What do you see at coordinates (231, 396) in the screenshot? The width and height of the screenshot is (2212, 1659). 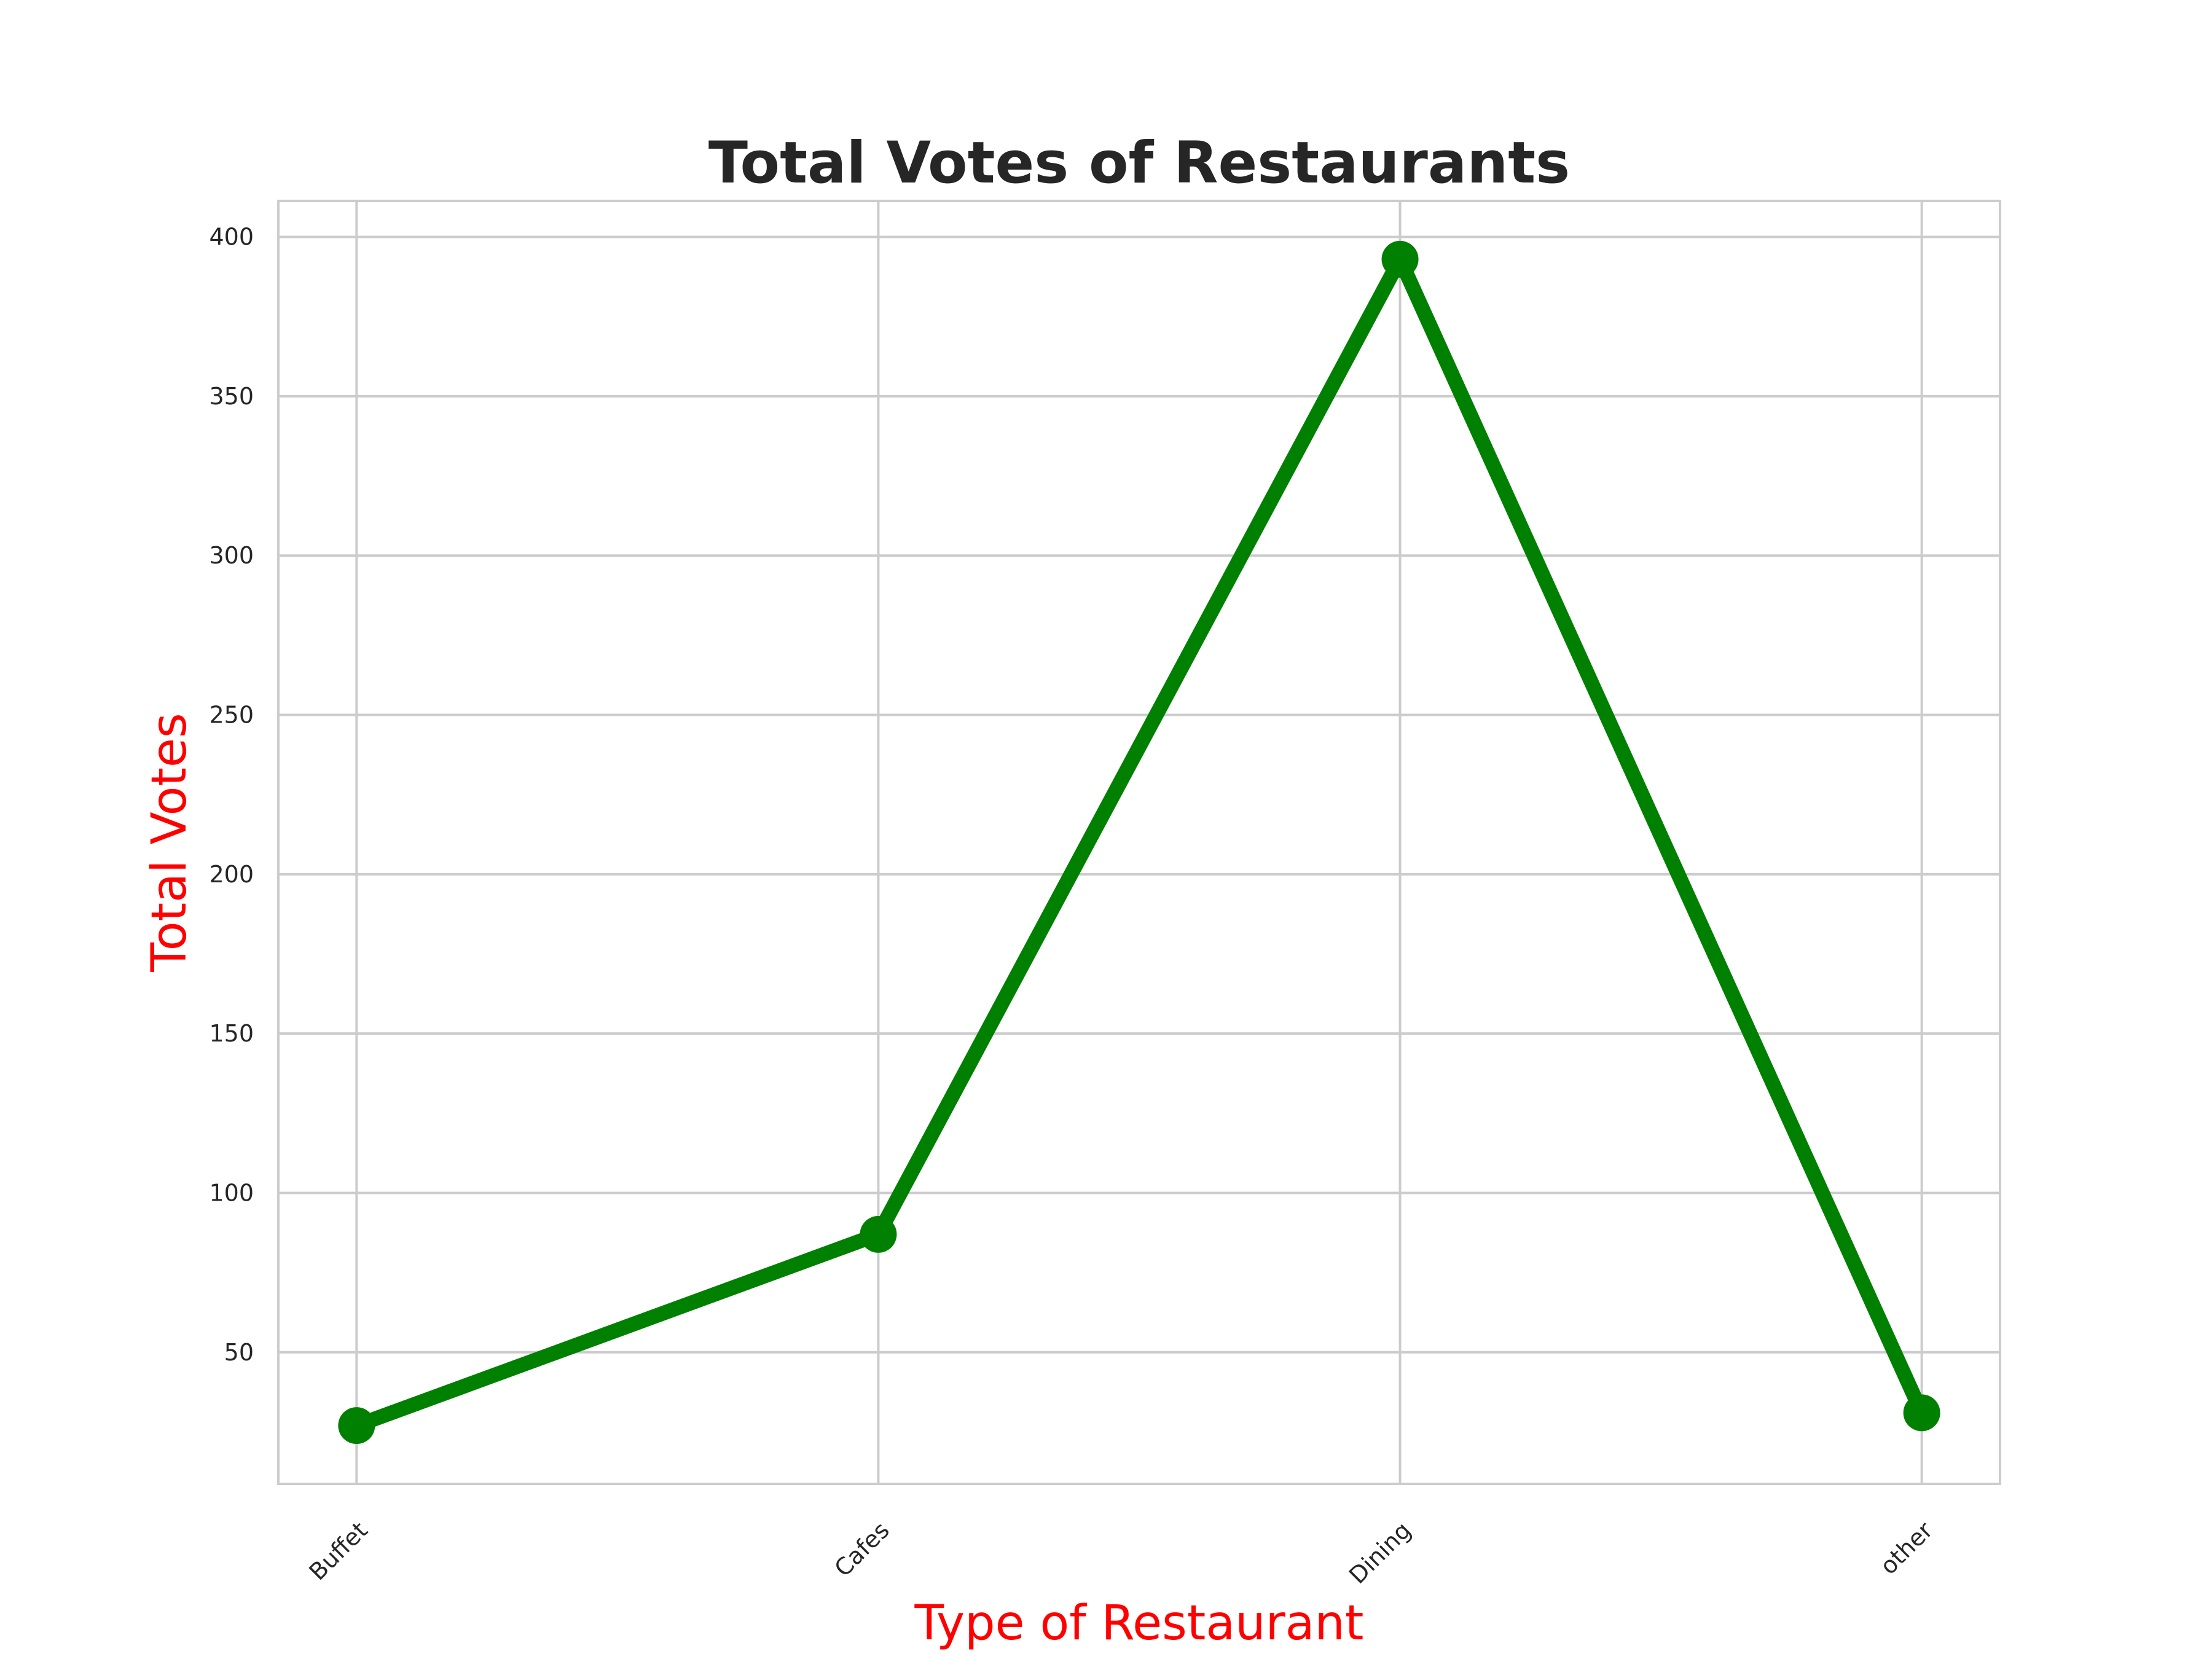 I see `y-tick-label: 350` at bounding box center [231, 396].